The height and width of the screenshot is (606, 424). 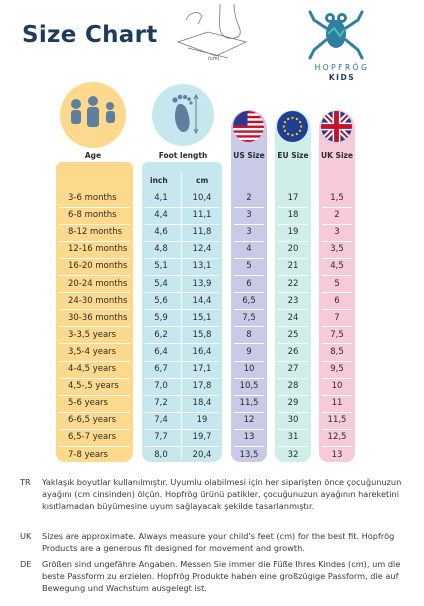 I want to click on uk-size-cell: 11, so click(x=337, y=403).